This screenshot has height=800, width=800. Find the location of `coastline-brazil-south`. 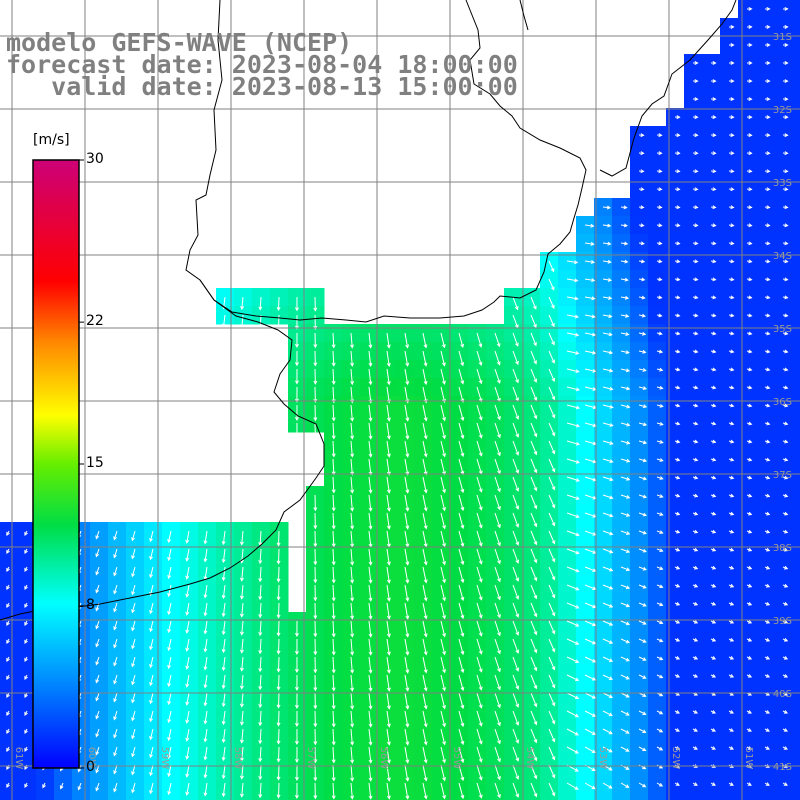

coastline-brazil-south is located at coordinates (628, 88).